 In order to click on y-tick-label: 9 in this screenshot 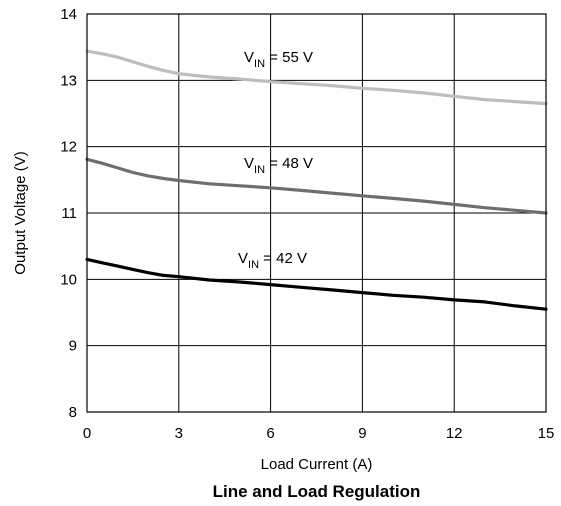, I will do `click(73, 346)`.